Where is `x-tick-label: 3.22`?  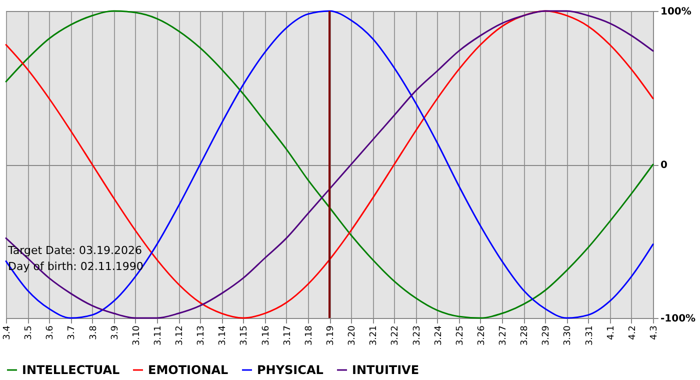 x-tick-label: 3.22 is located at coordinates (395, 336).